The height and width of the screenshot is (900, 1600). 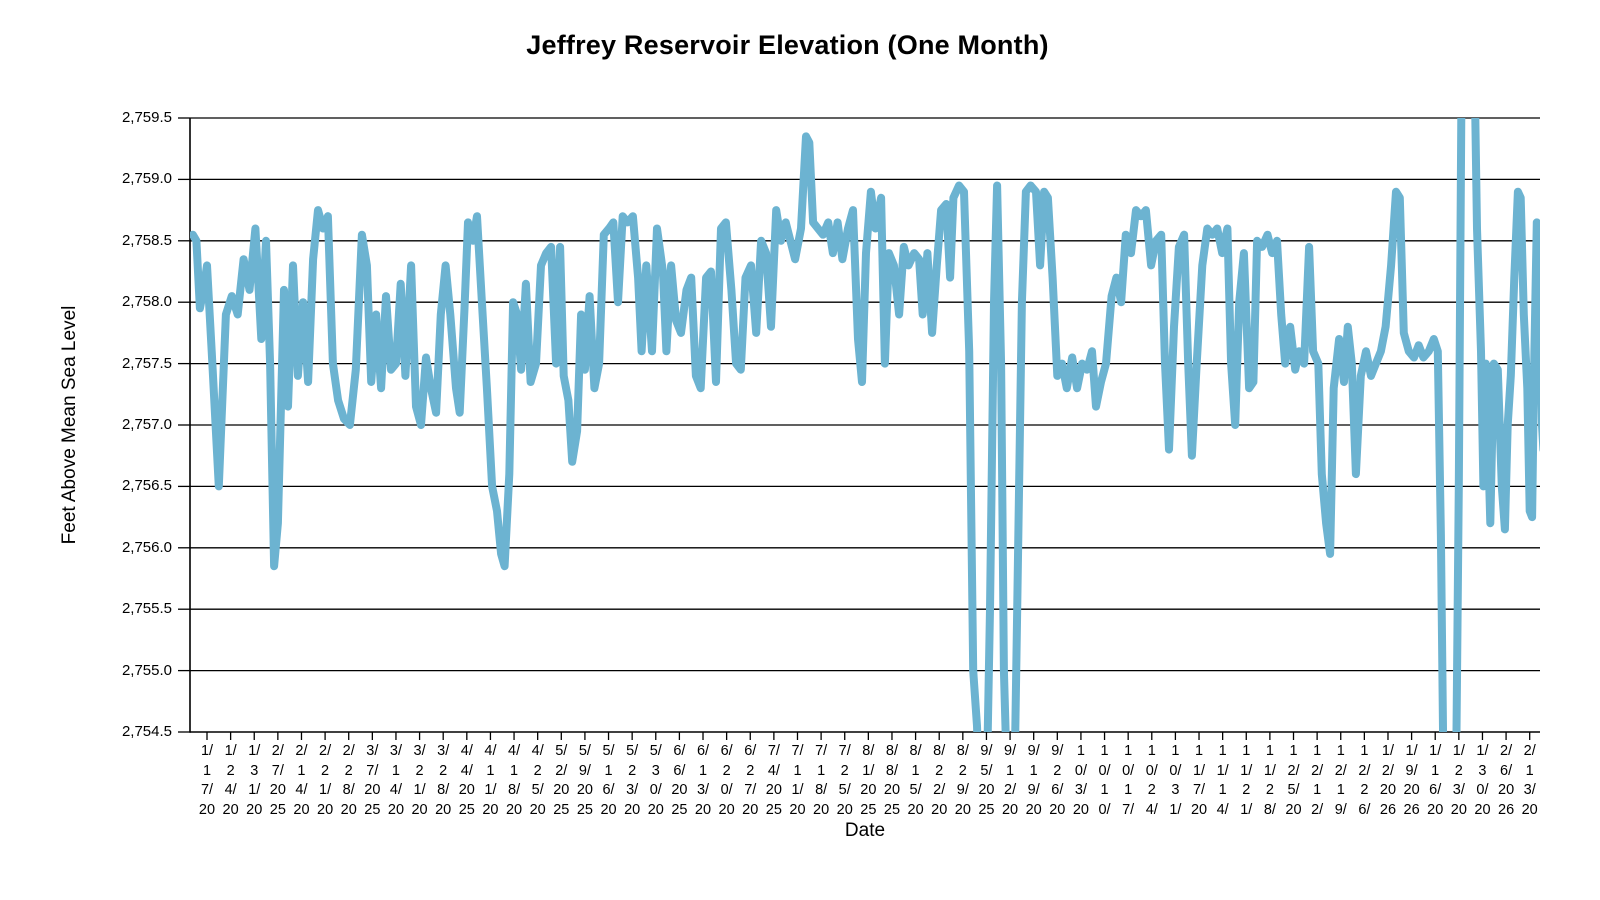 I want to click on x-axis-tick-label: 5/30/2025, so click(x=655, y=781).